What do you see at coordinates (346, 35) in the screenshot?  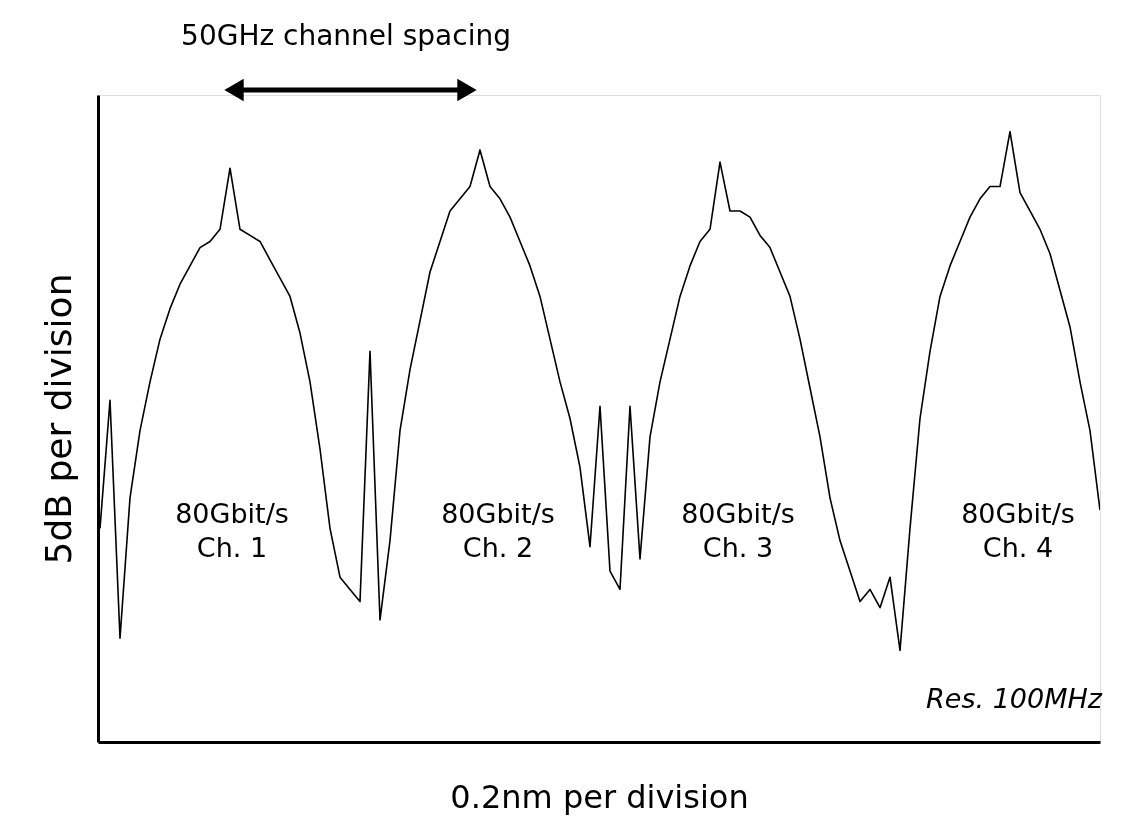 I see `text: 50GHz channel spacing` at bounding box center [346, 35].